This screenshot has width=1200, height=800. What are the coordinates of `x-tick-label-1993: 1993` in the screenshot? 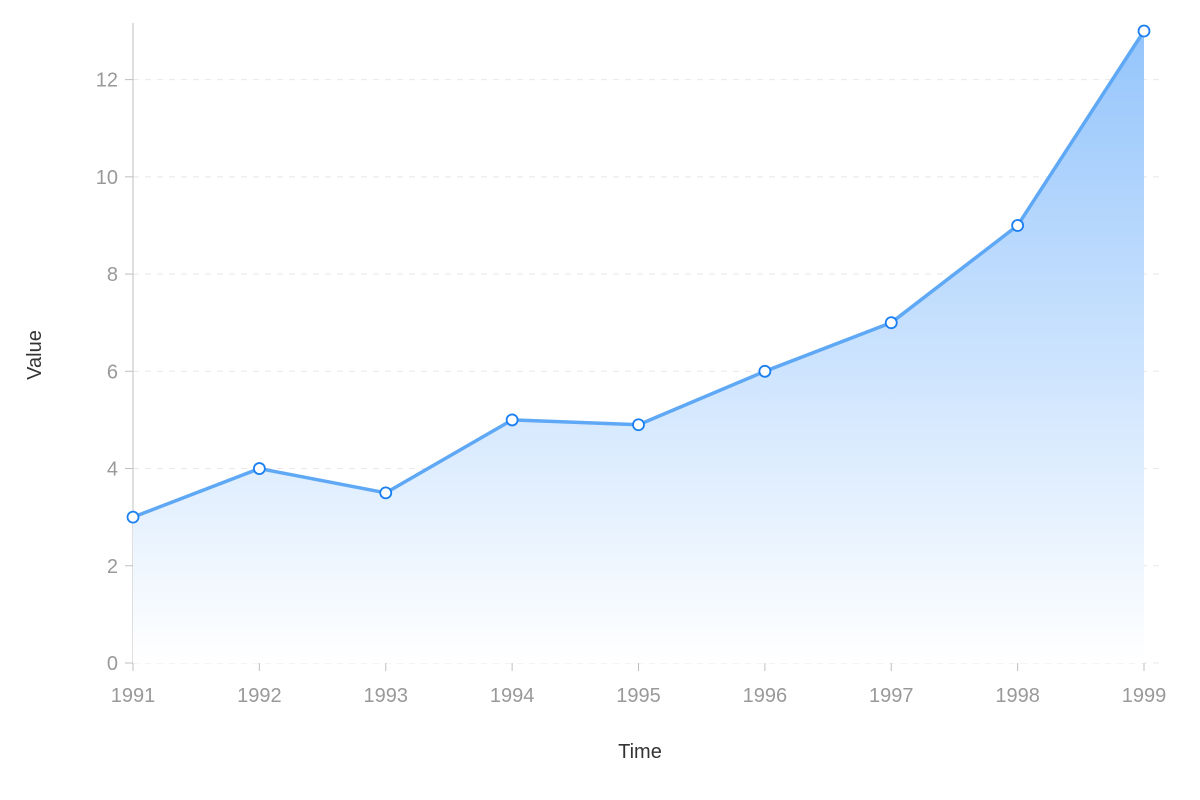 It's located at (386, 696).